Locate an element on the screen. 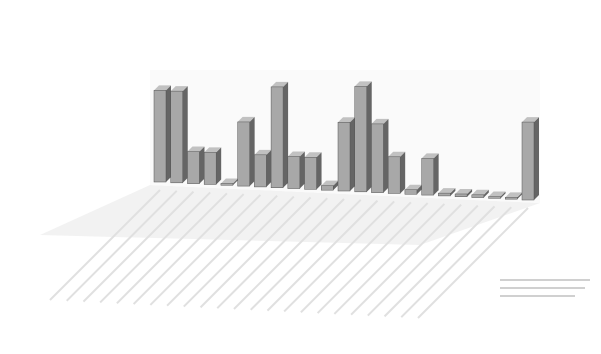 The image size is (601, 354). legend is located at coordinates (545, 288).